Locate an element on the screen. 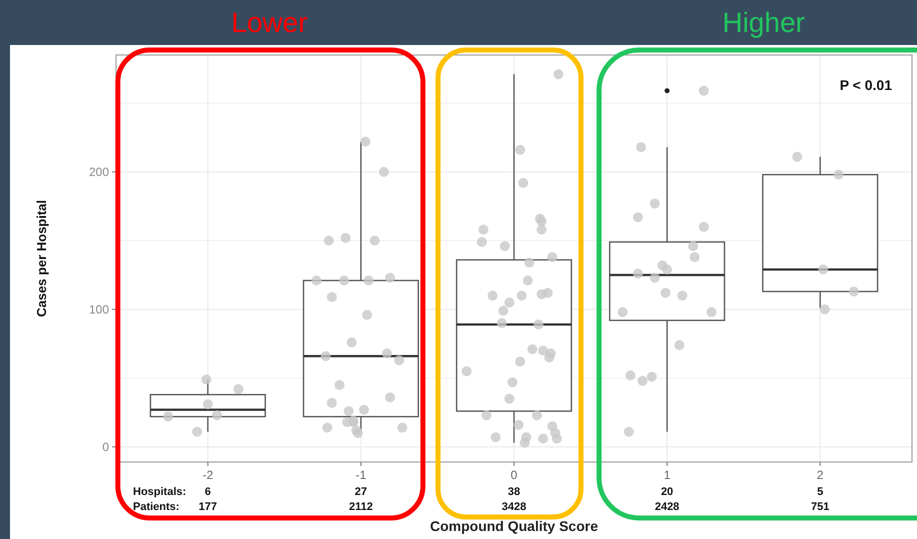  text: Hospitals: is located at coordinates (159, 492).